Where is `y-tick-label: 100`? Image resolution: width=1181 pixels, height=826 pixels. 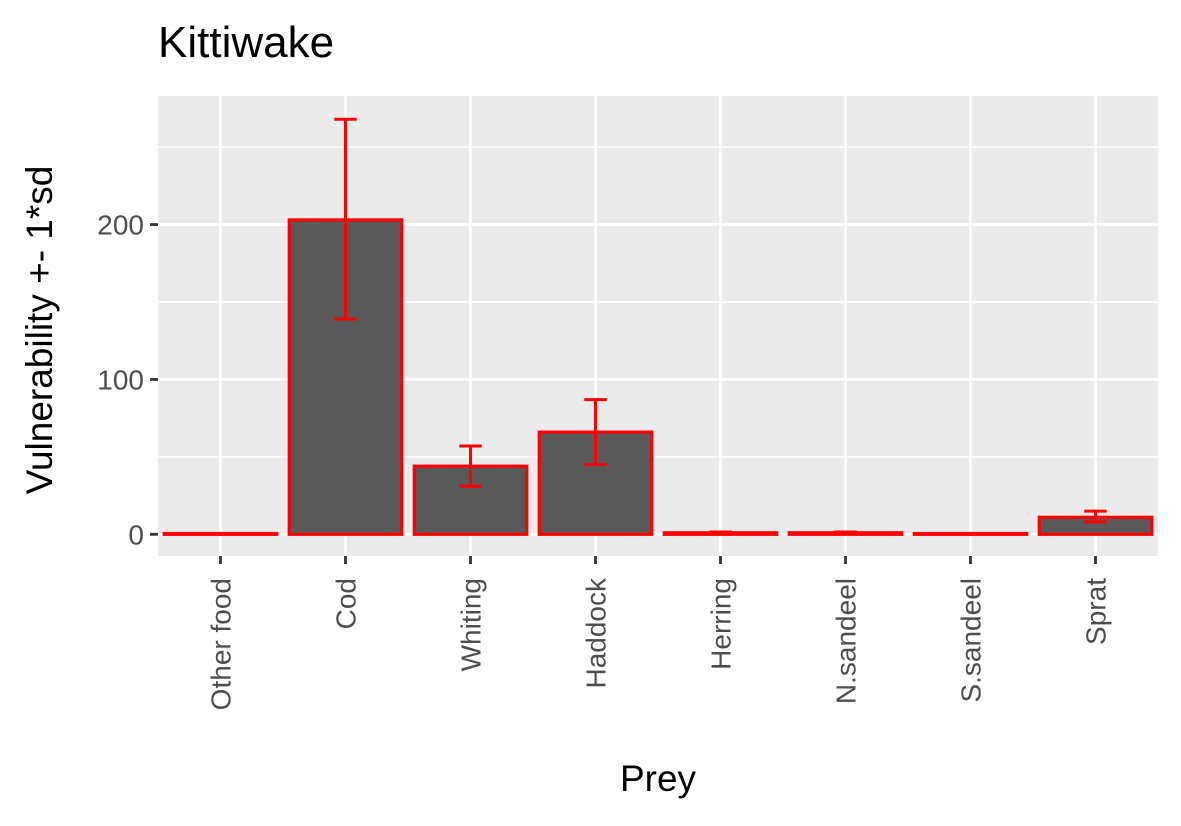 y-tick-label: 100 is located at coordinates (120, 379).